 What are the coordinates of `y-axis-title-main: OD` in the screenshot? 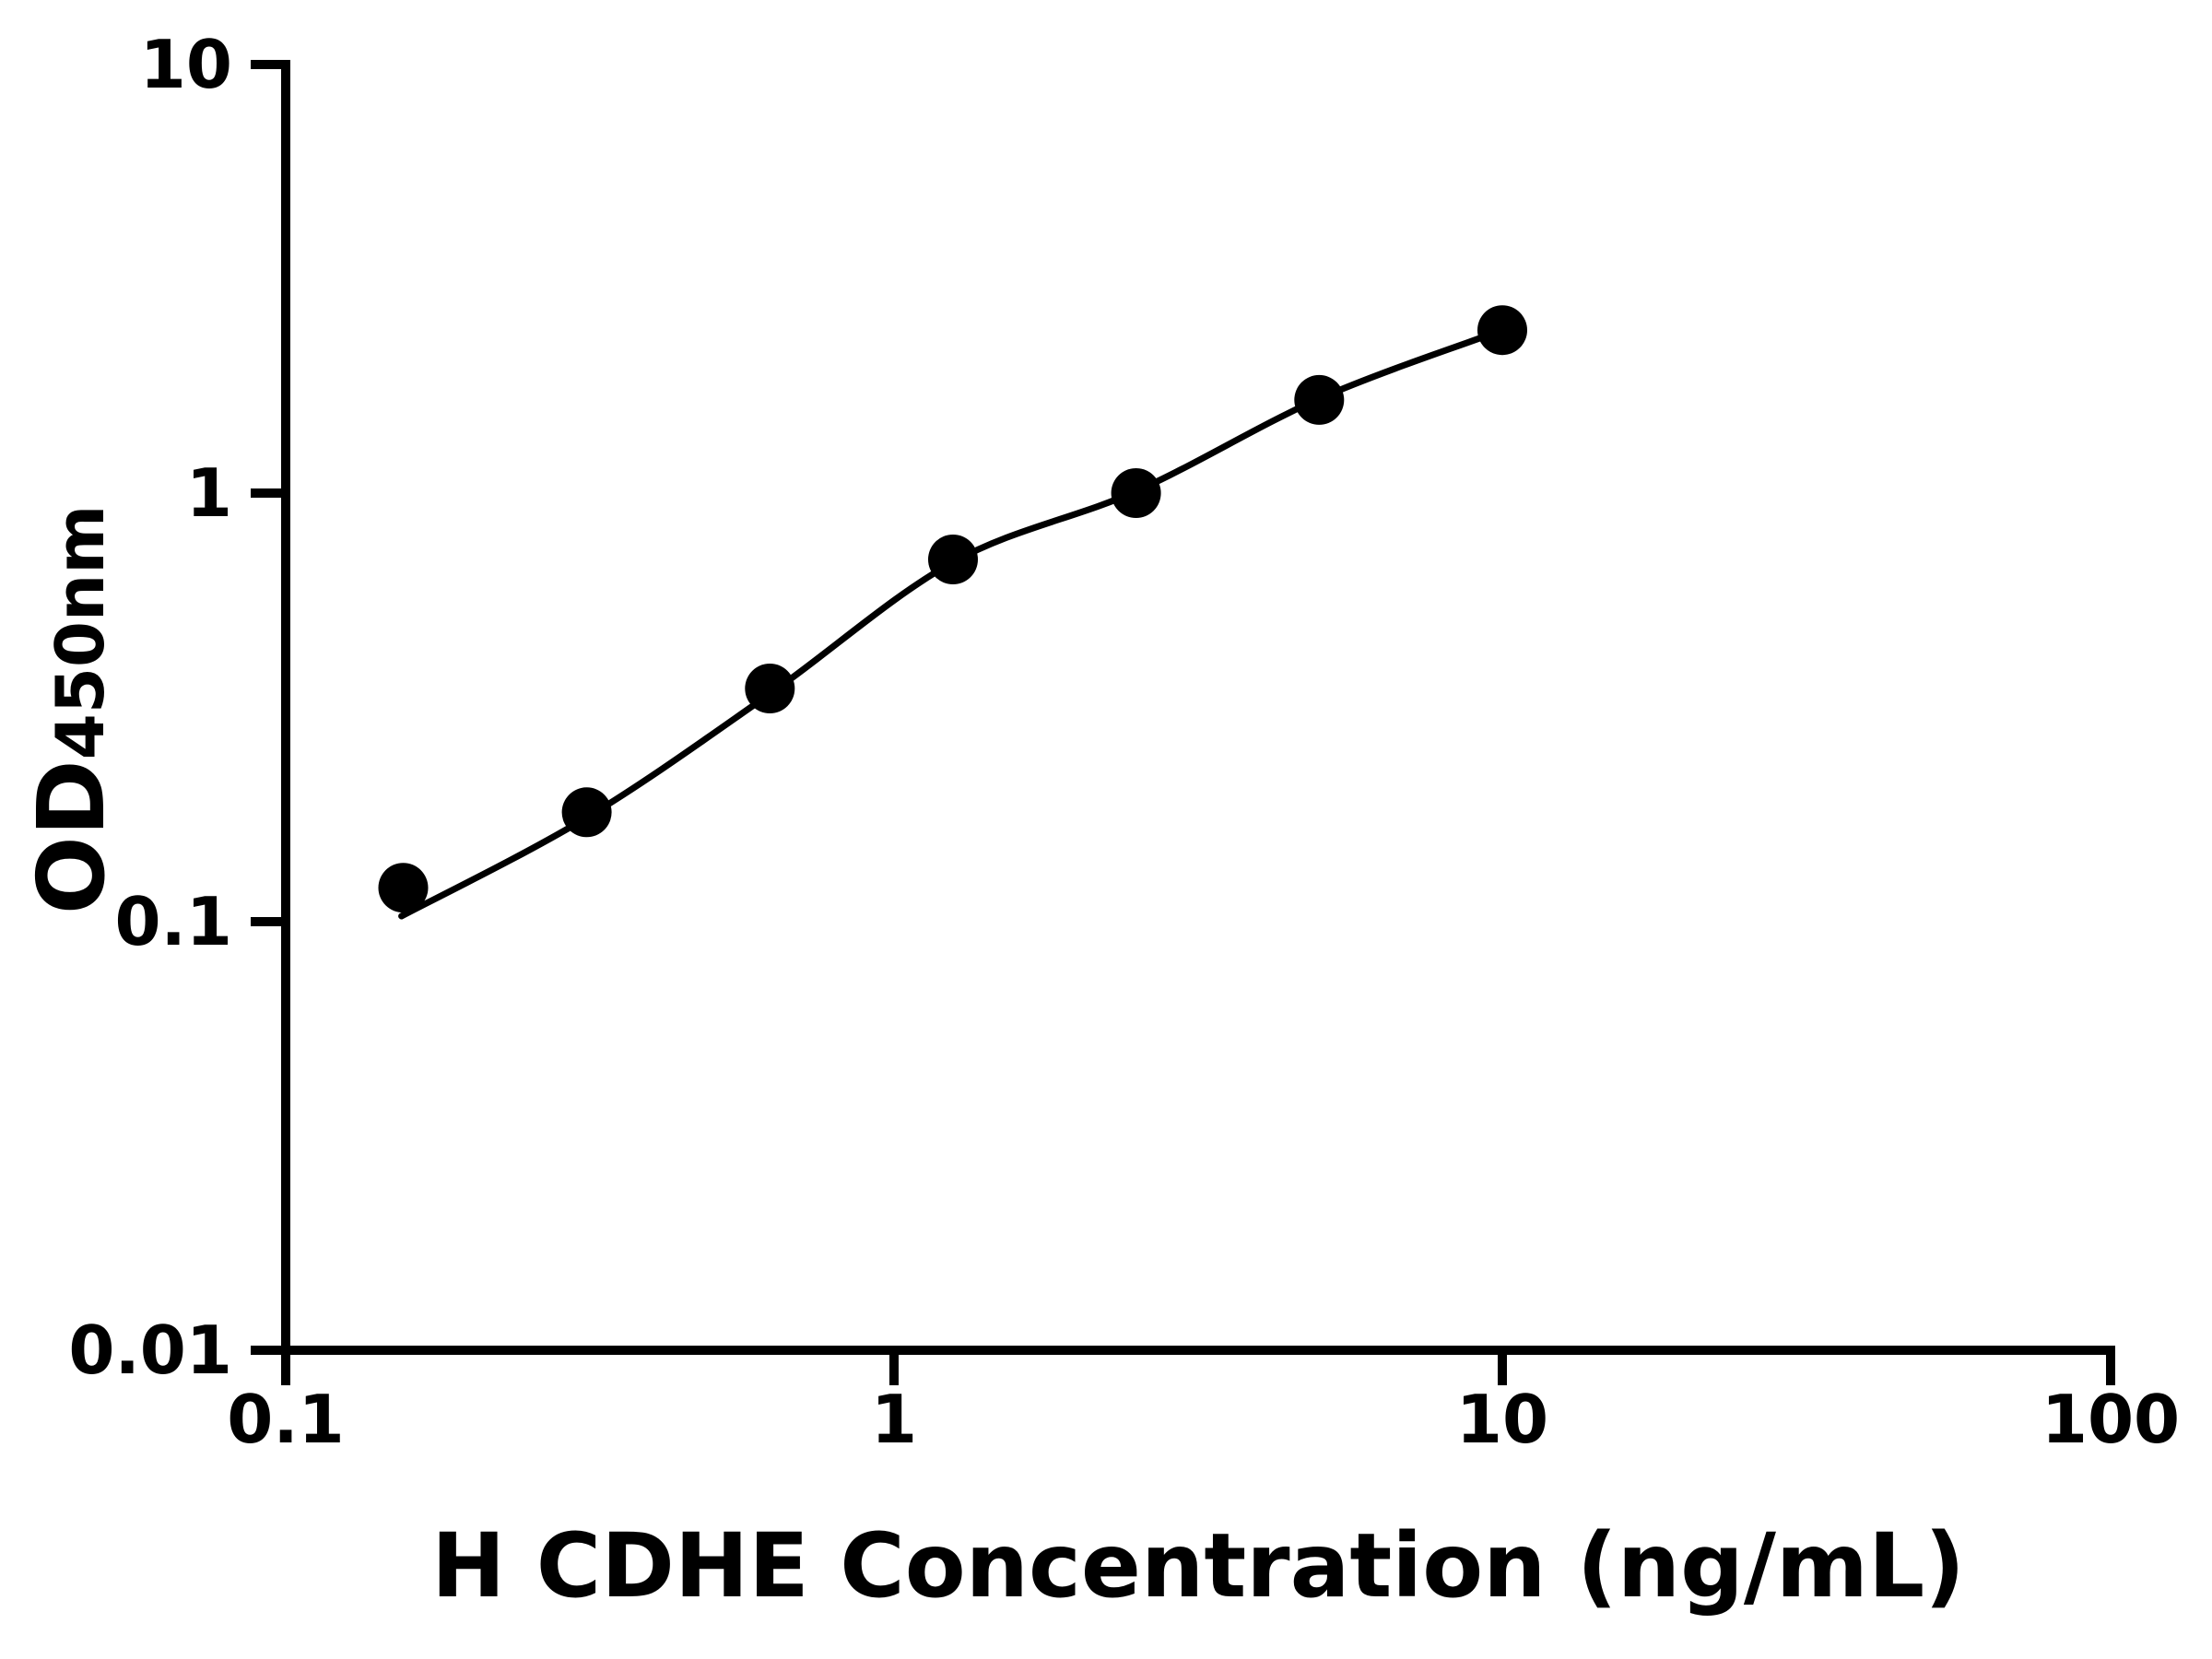 It's located at (71, 836).